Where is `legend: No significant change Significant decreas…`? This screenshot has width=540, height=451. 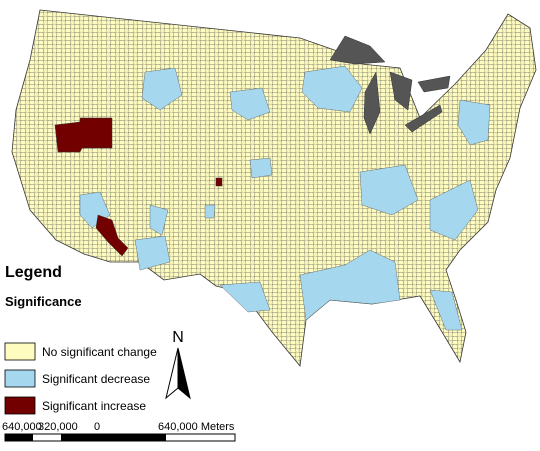
legend: No significant change Significant decreas… is located at coordinates (80, 378).